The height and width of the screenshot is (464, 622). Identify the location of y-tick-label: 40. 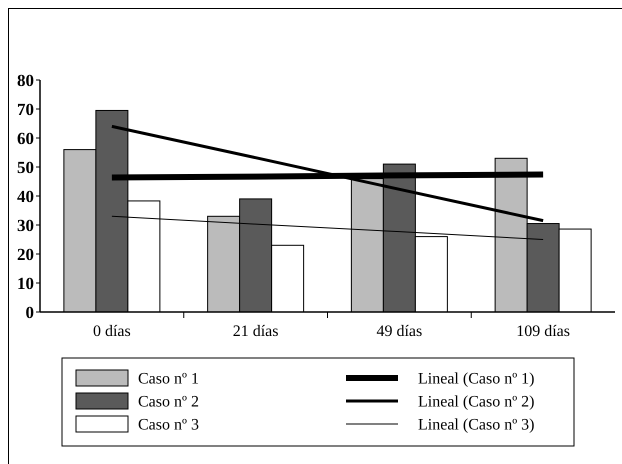
(25, 196).